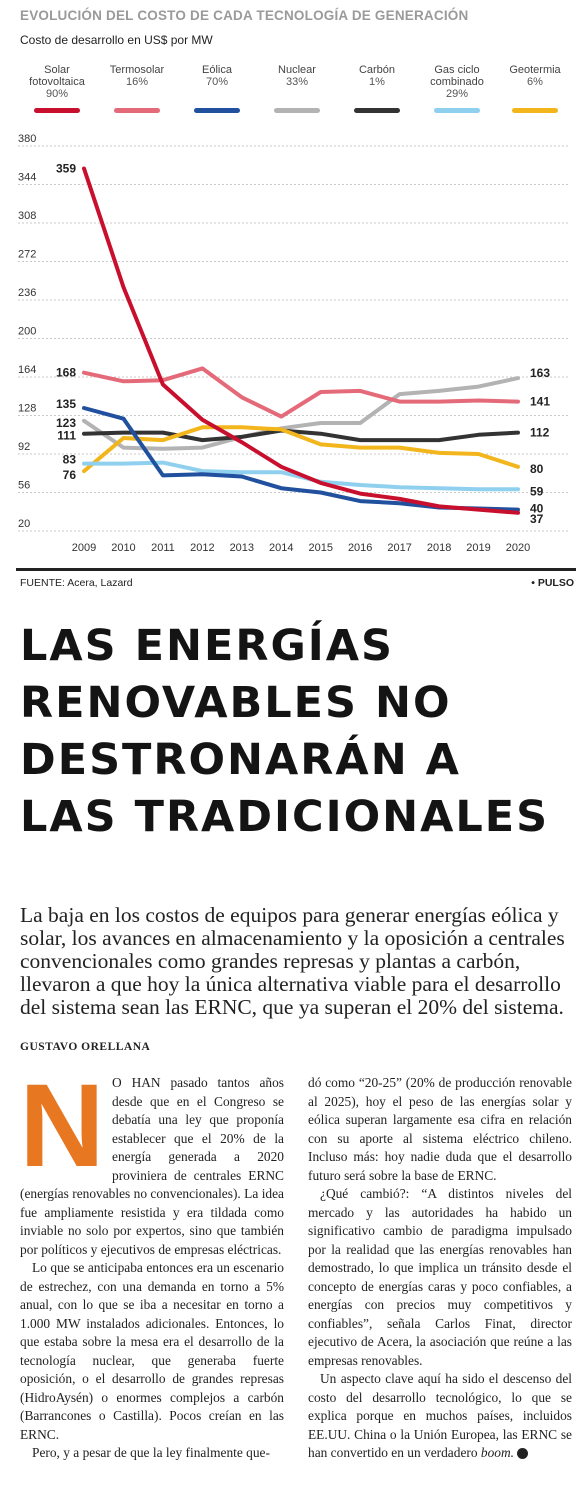 The height and width of the screenshot is (1496, 584). Describe the element at coordinates (207, 646) in the screenshot. I see `headline-line: LAS ENERGÍAS` at that location.